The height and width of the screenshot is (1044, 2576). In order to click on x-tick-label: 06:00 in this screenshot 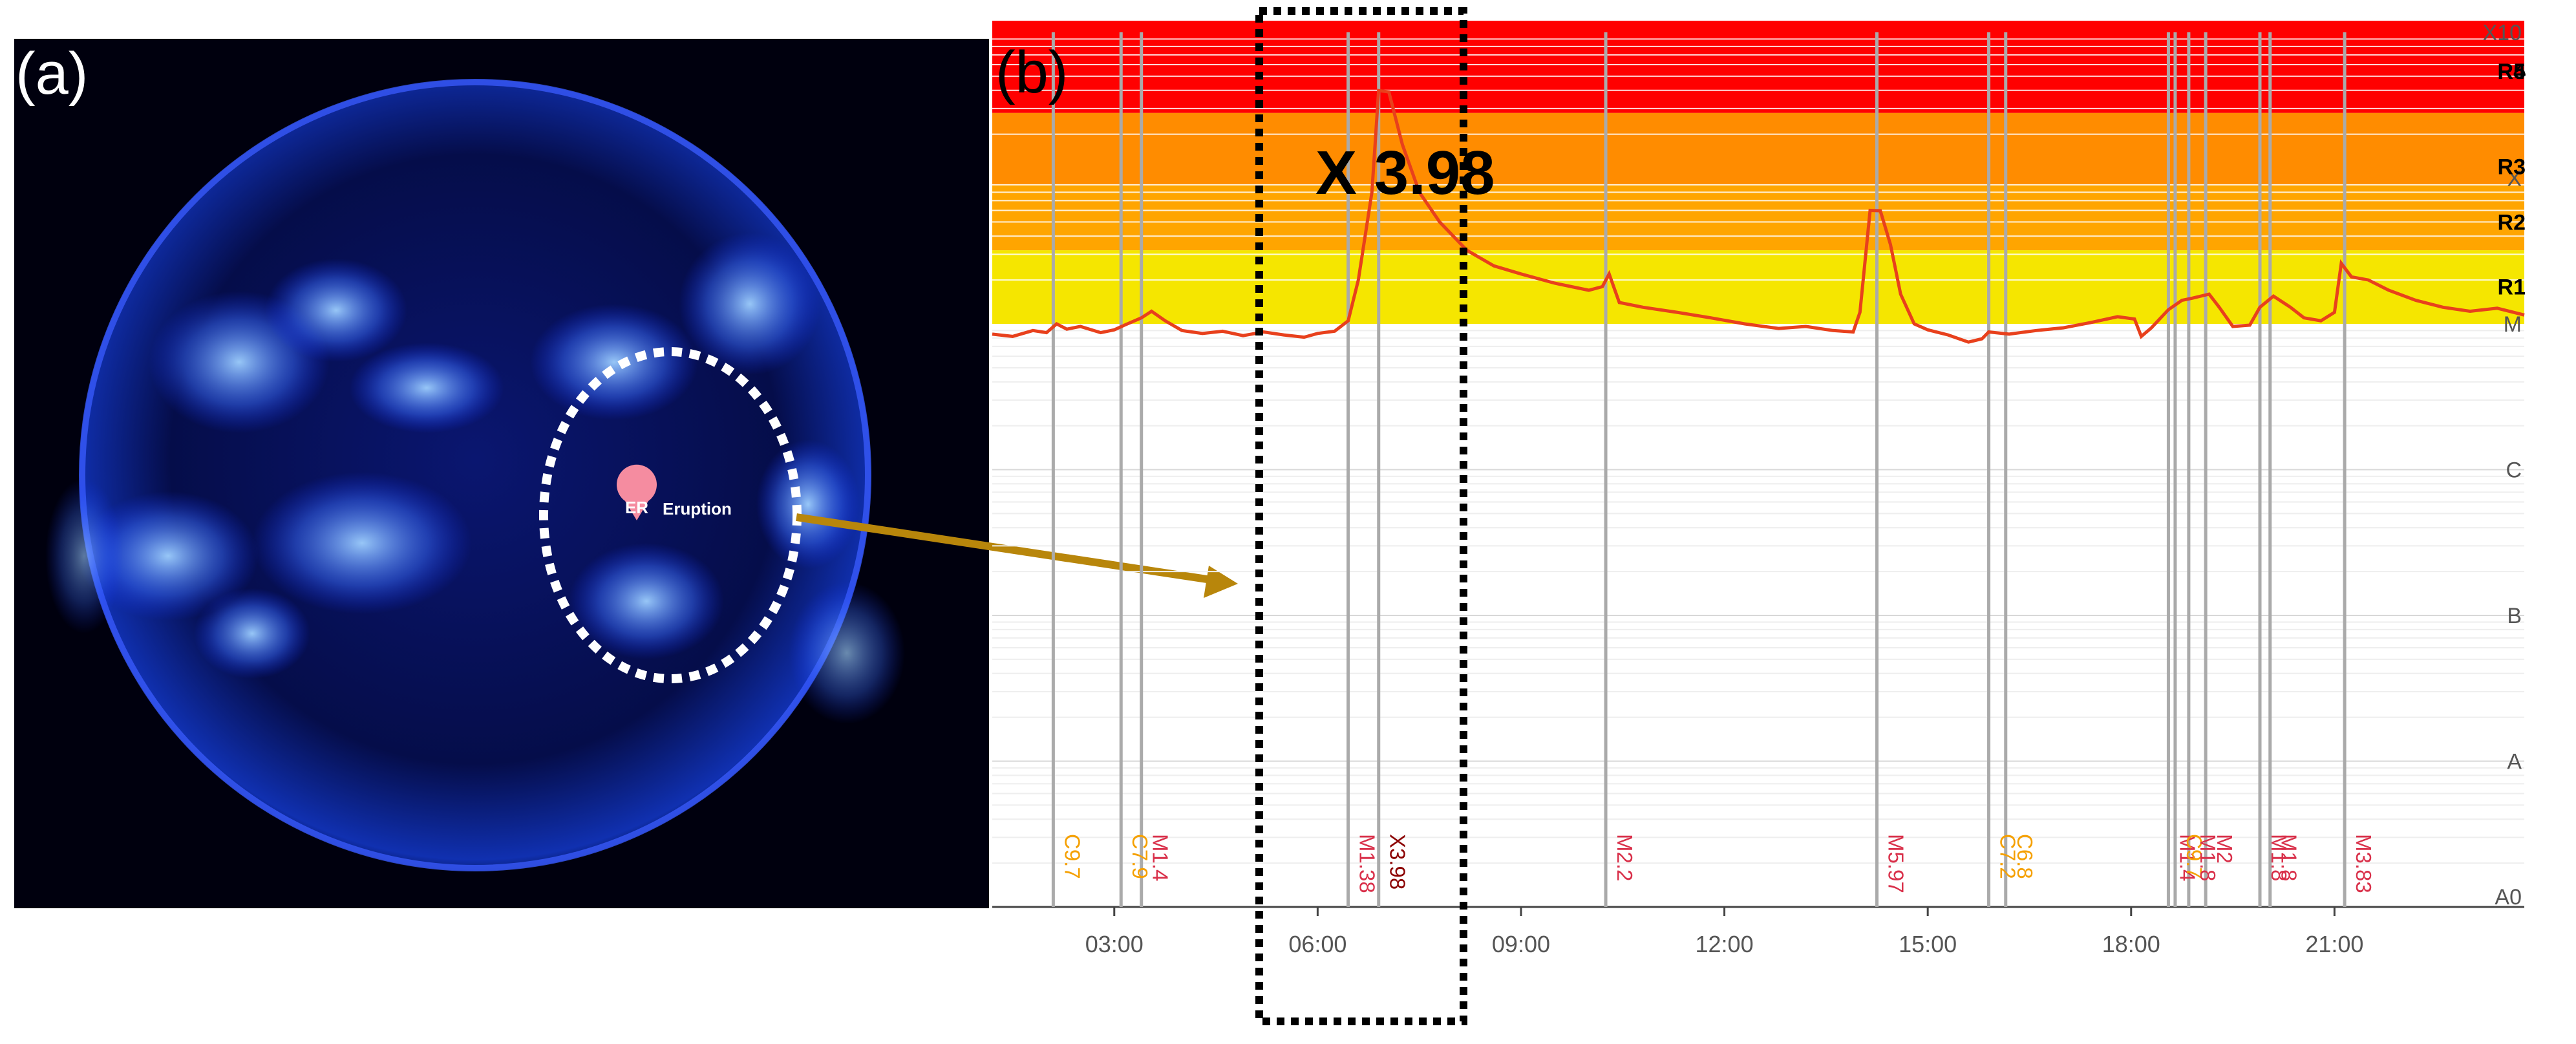, I will do `click(1317, 944)`.